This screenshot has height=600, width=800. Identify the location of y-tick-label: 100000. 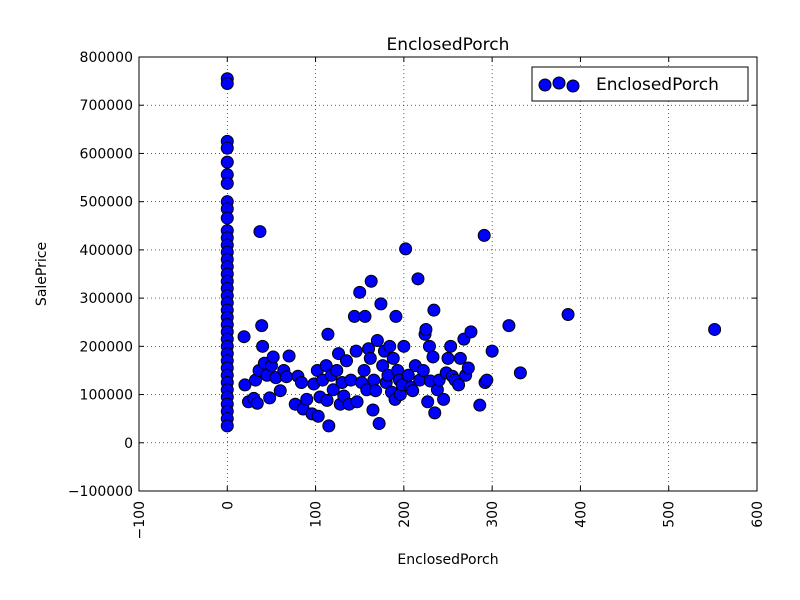
(106, 396).